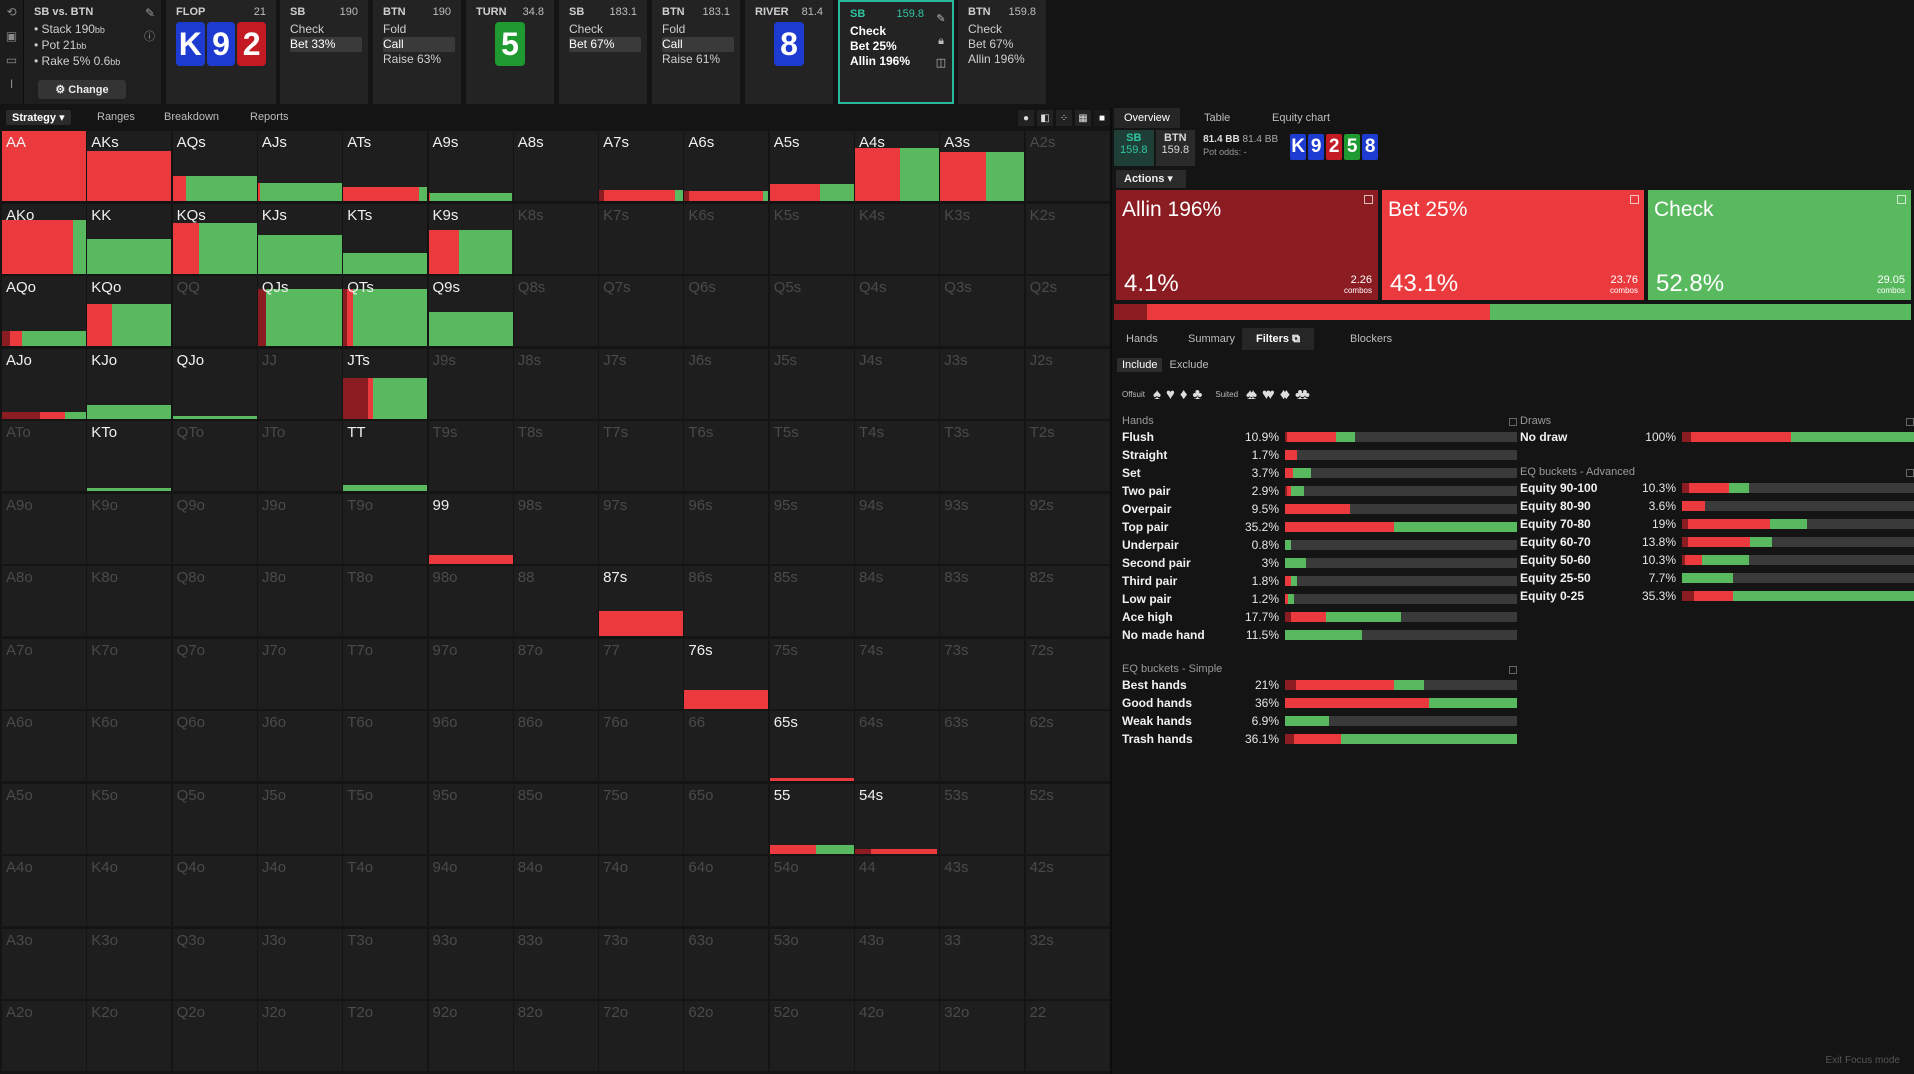 The width and height of the screenshot is (1914, 1074). What do you see at coordinates (641, 818) in the screenshot?
I see `hand-cell: 75o` at bounding box center [641, 818].